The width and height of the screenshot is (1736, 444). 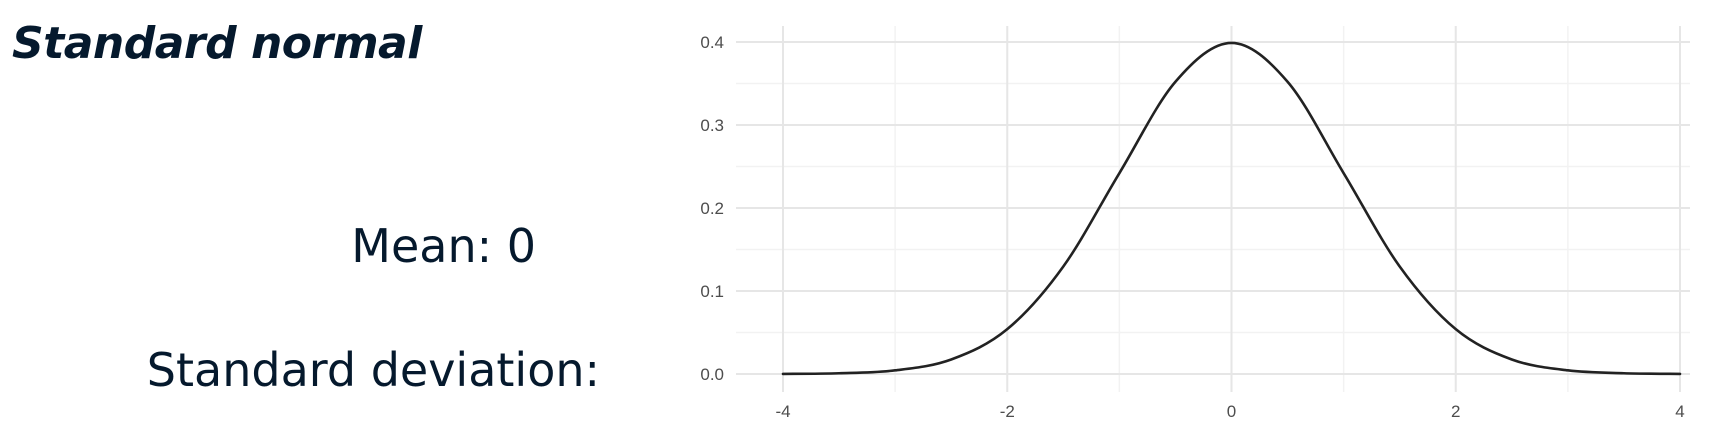 I want to click on slide-title: Standard normal, so click(x=217, y=43).